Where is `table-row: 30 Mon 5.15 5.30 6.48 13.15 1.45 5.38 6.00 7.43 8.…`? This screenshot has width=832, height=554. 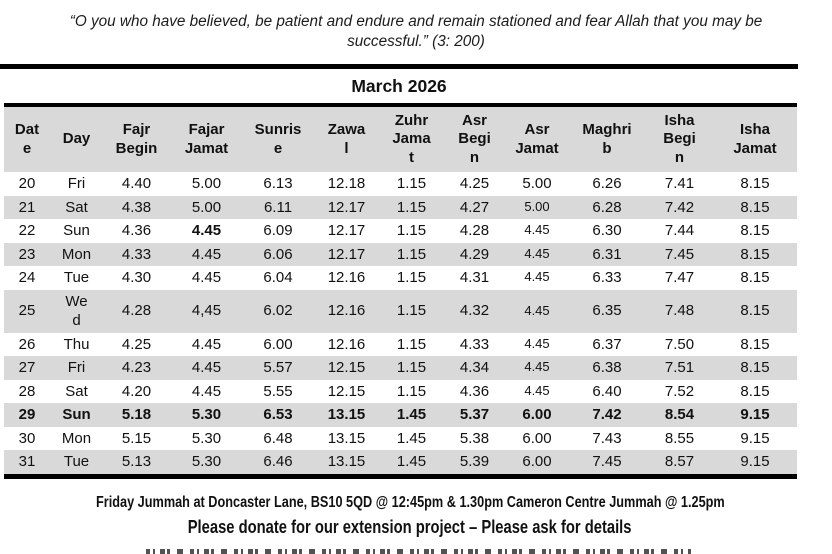 table-row: 30 Mon 5.15 5.30 6.48 13.15 1.45 5.38 6.00 7.43 8.… is located at coordinates (400, 439).